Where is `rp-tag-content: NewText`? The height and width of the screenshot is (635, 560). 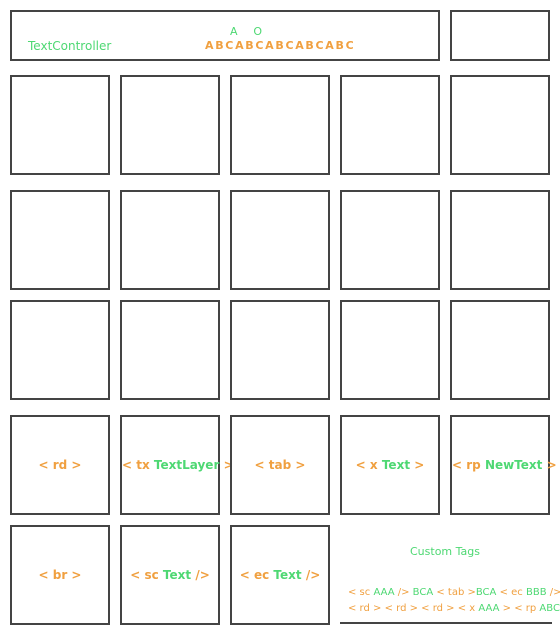 rp-tag-content: NewText is located at coordinates (513, 465).